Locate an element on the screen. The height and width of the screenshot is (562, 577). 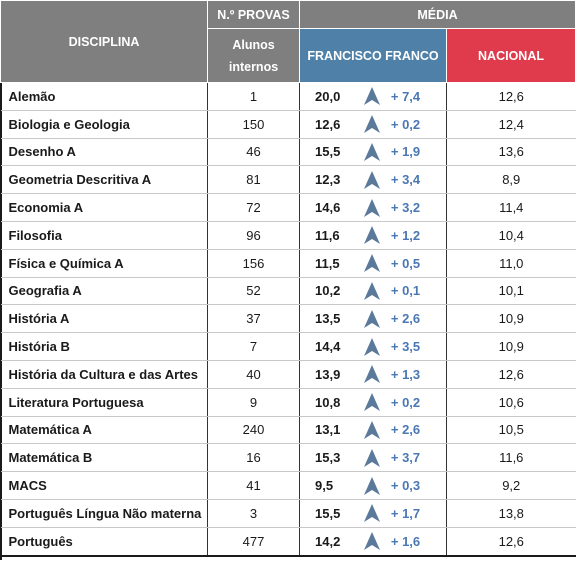
header-n-provas-label: N.º PROVAS is located at coordinates (253, 14).